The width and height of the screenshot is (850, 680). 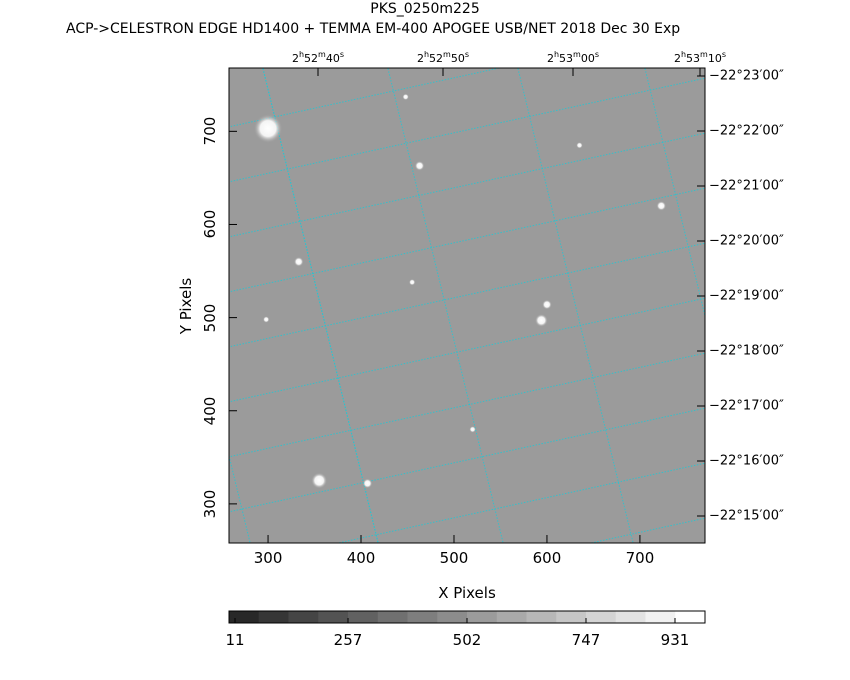 What do you see at coordinates (210, 317) in the screenshot?
I see `y-tick-label: 500` at bounding box center [210, 317].